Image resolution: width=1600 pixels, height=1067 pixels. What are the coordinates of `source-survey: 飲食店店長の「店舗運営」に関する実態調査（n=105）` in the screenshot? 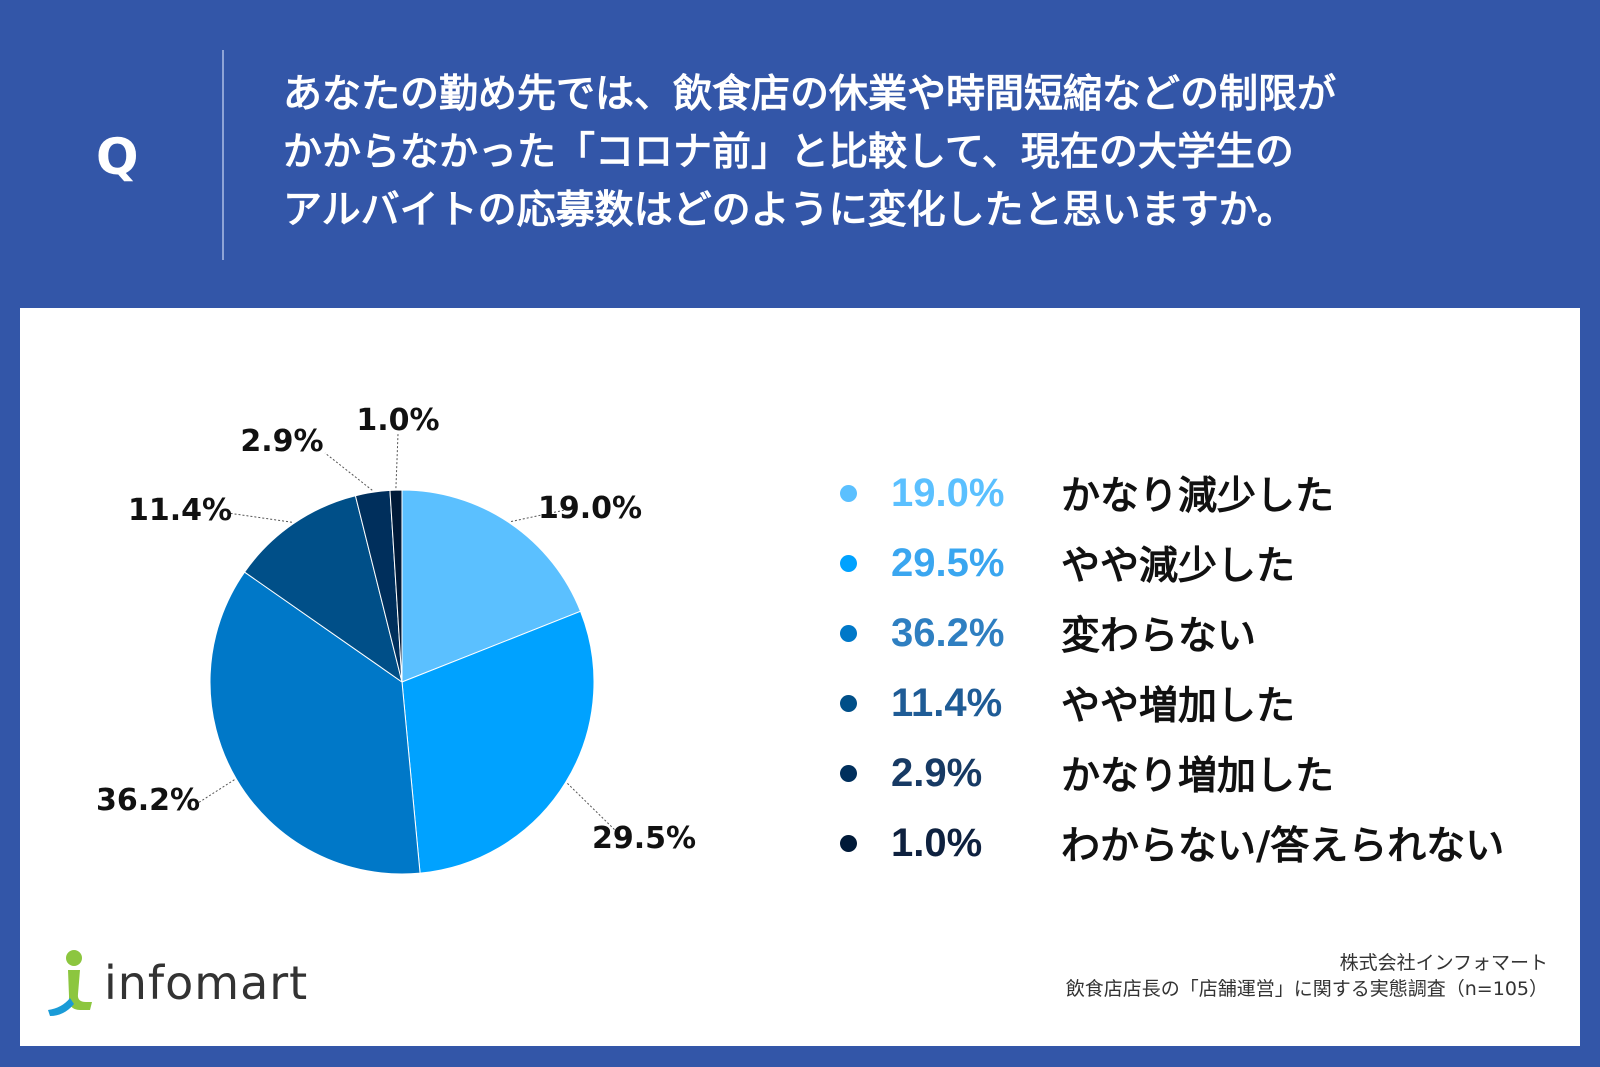 It's located at (1306, 989).